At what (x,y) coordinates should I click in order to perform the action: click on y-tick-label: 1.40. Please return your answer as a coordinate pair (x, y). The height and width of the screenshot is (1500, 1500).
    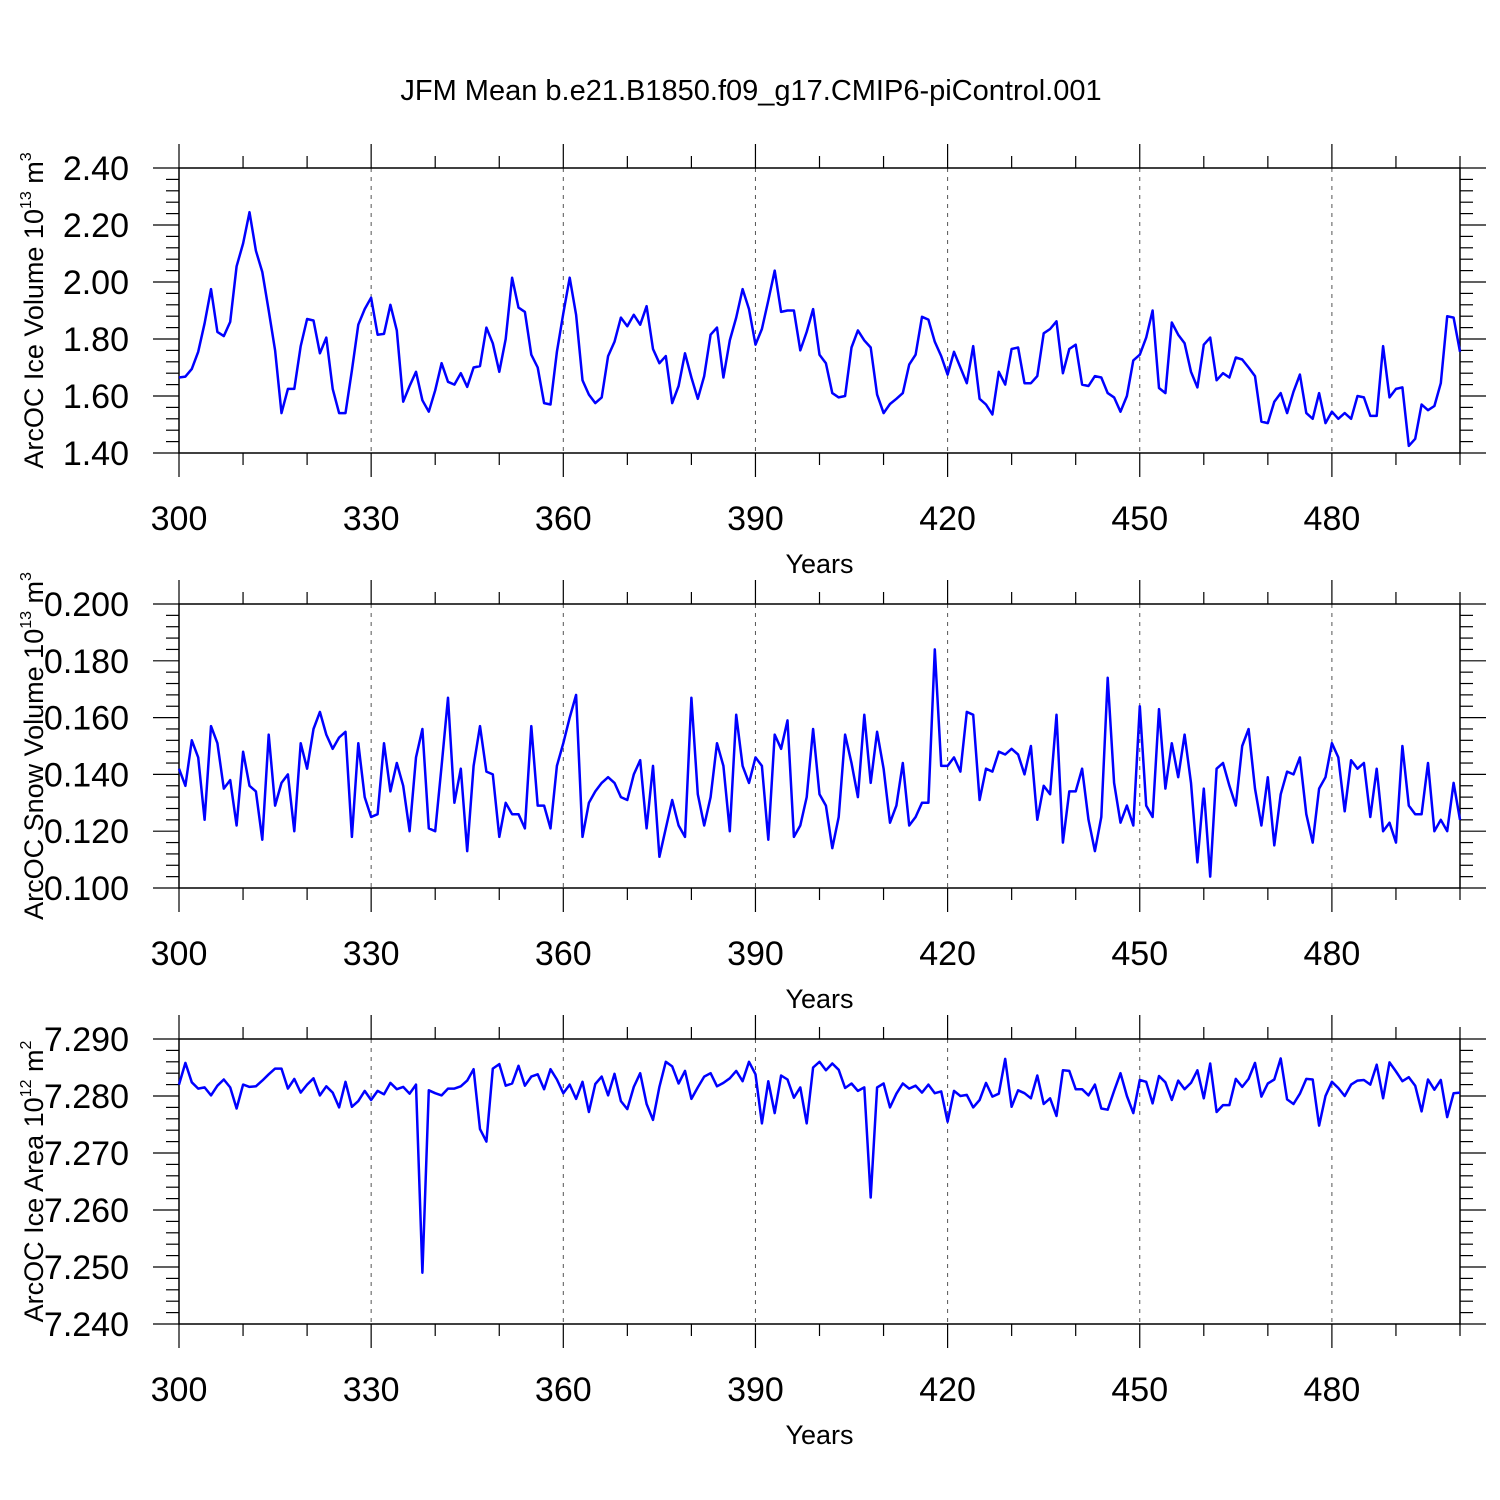
    Looking at the image, I should click on (96, 454).